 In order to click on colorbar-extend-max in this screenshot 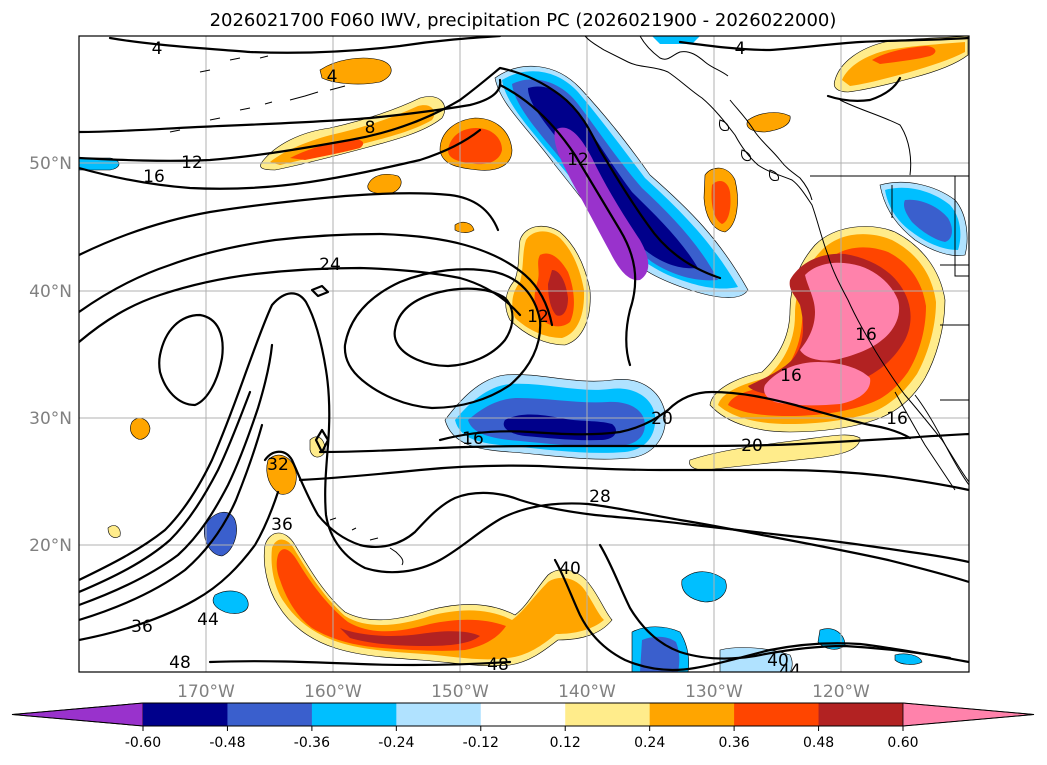, I will do `click(968, 714)`.